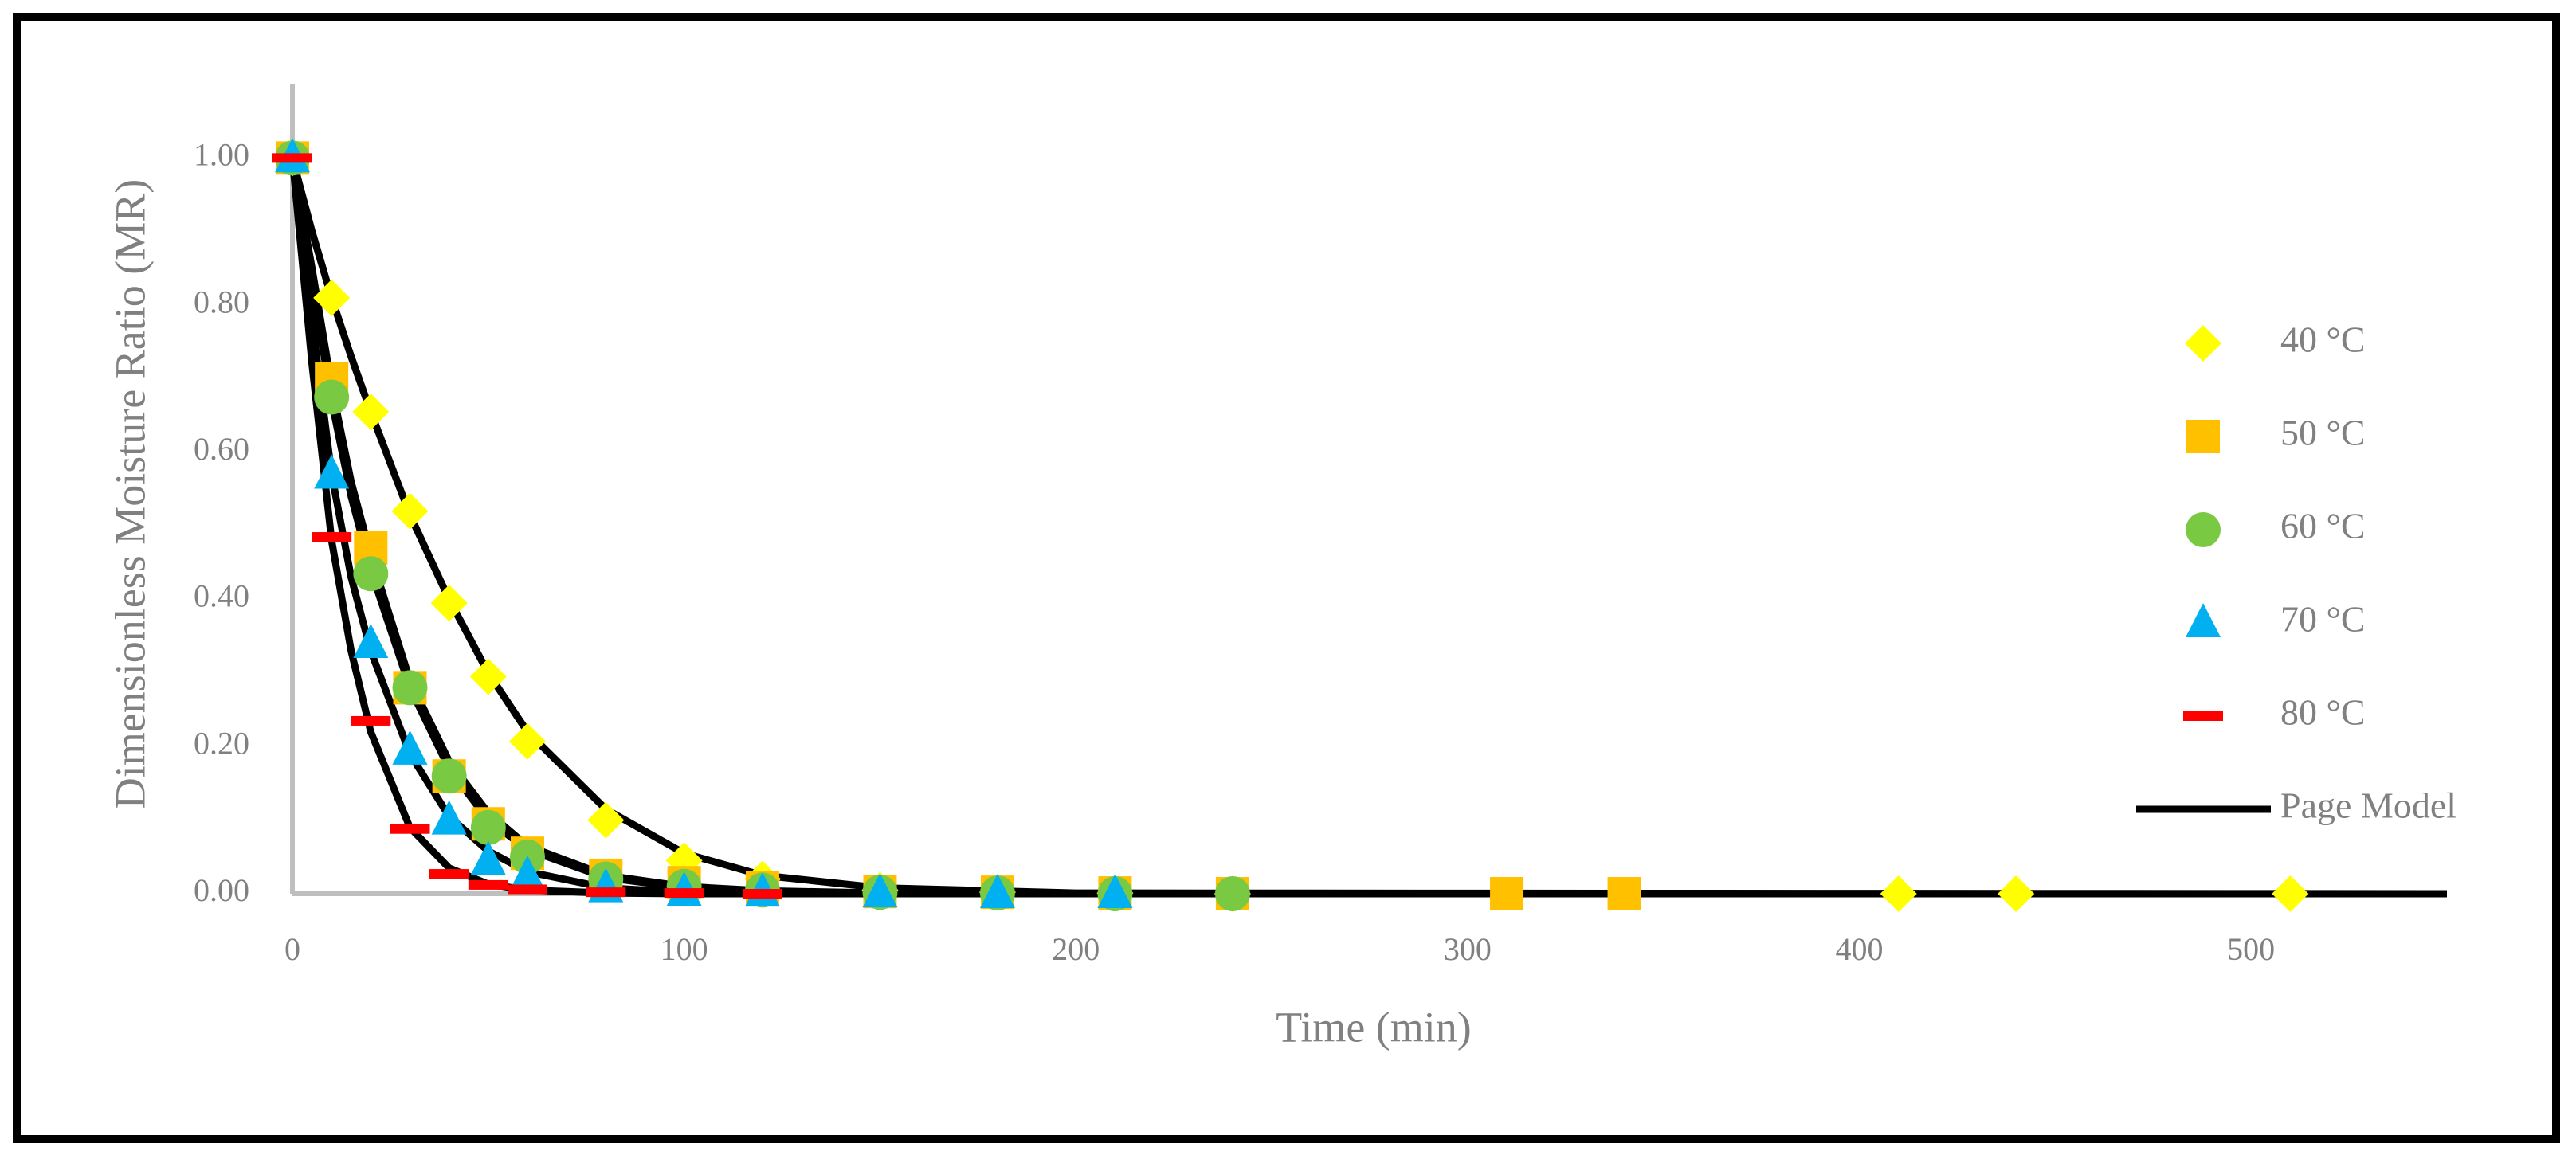  I want to click on x-tick-label: 0, so click(292, 949).